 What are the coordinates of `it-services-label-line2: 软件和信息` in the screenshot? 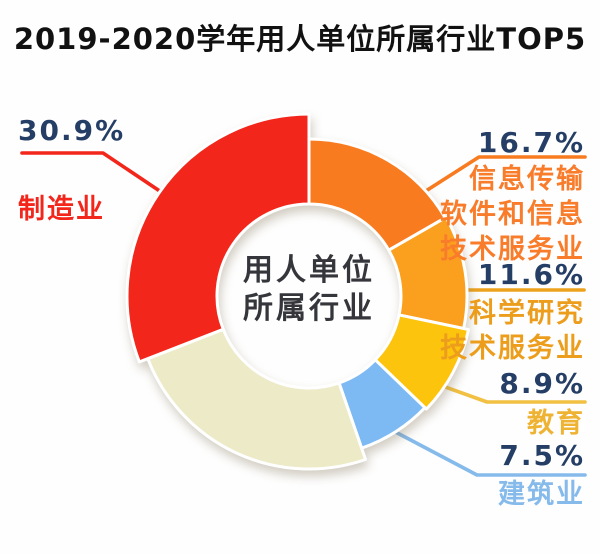 It's located at (512, 214).